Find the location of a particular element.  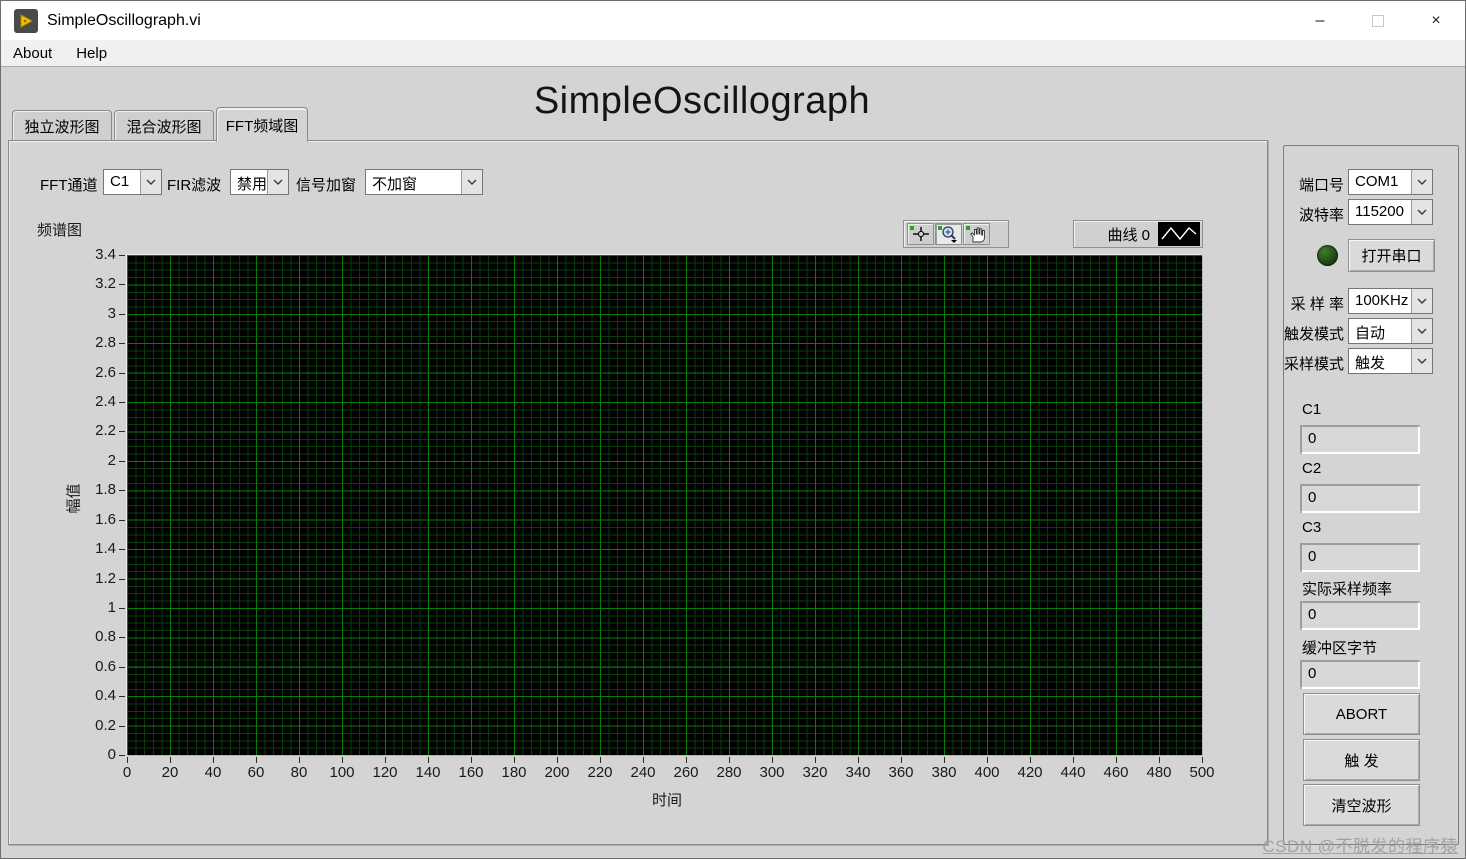

x-tick-label: 320 is located at coordinates (815, 772).